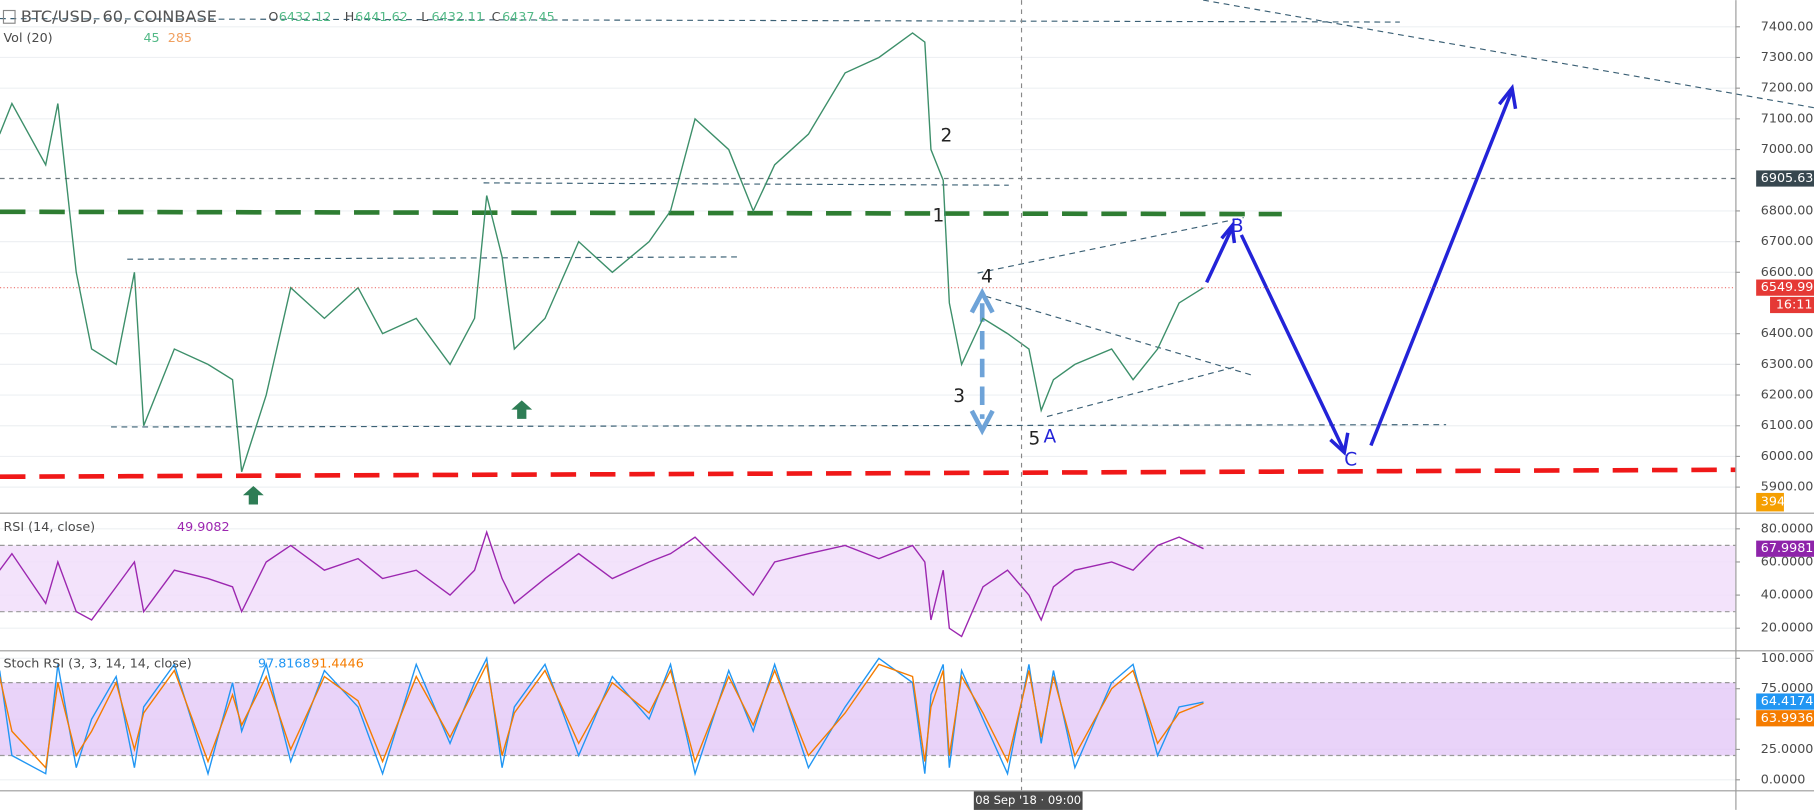 This screenshot has width=1814, height=810. I want to click on wave-label: 5, so click(1034, 439).